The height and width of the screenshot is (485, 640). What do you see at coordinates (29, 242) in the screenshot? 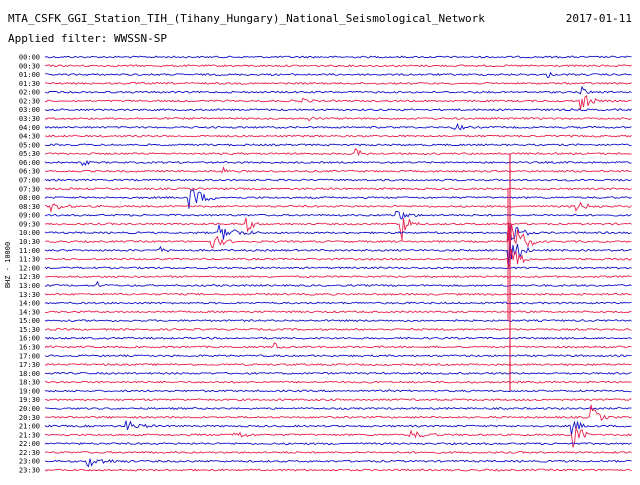
I see `row-label: 10:30` at bounding box center [29, 242].